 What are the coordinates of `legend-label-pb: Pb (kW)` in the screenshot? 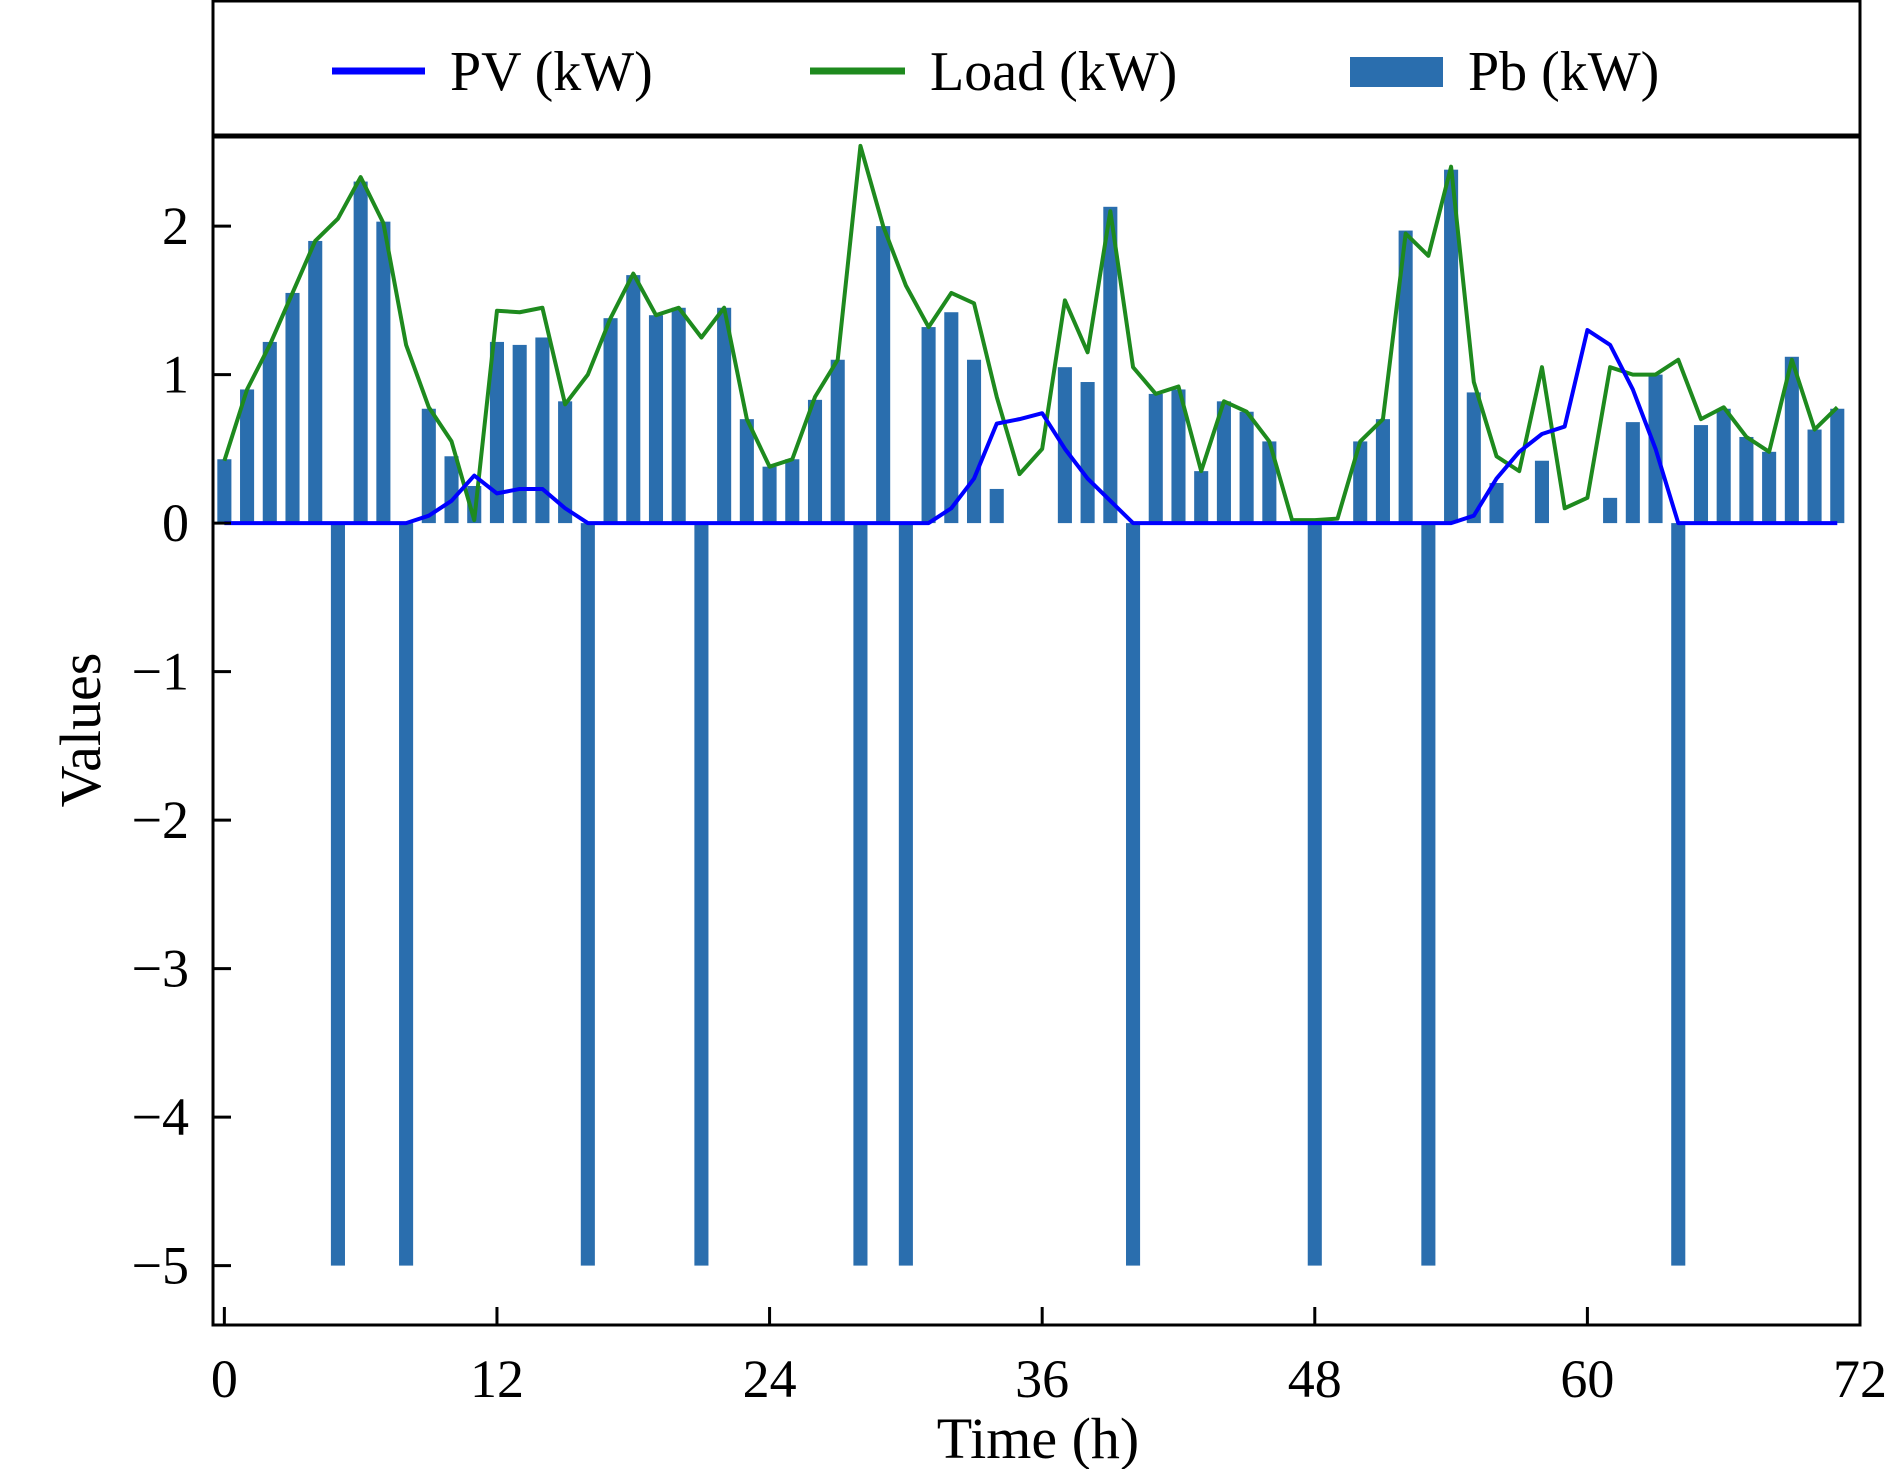 It's located at (1563, 72).